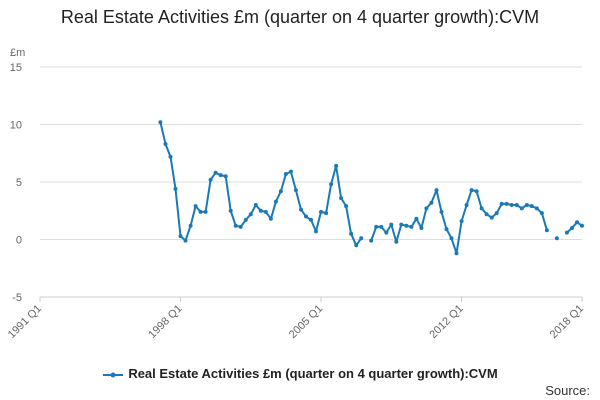 This screenshot has width=600, height=400. What do you see at coordinates (165, 322) in the screenshot?
I see `x-tick-label: 1998 Q1` at bounding box center [165, 322].